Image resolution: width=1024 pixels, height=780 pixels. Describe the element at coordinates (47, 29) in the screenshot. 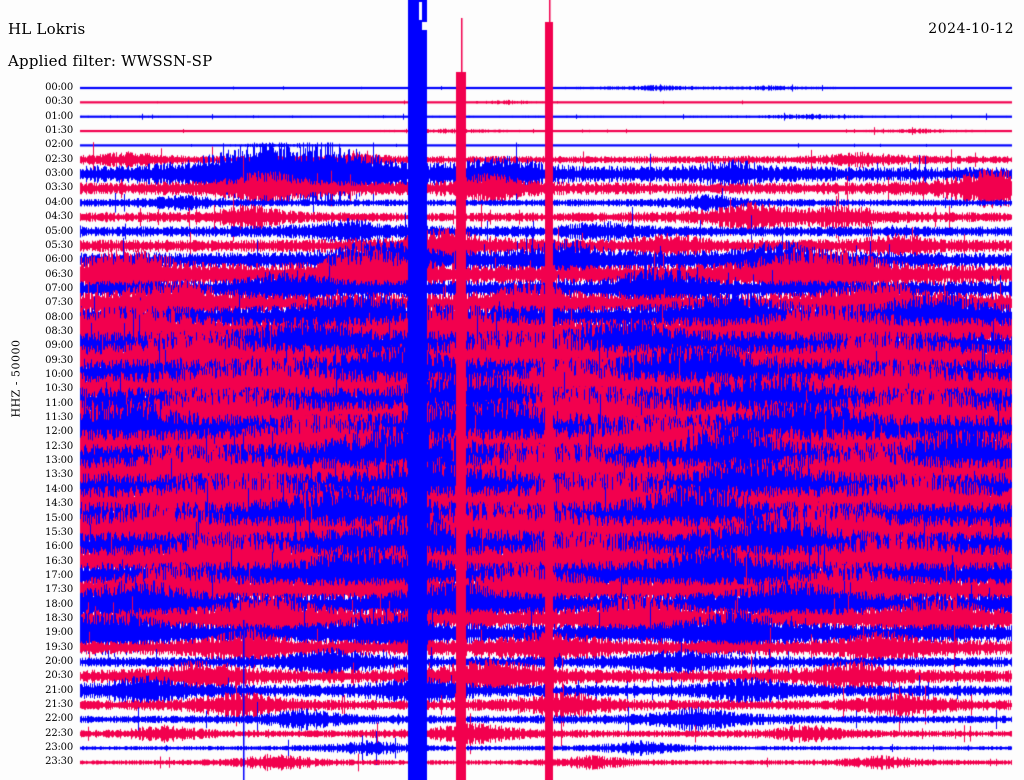

I see `station-title: HL Lokris` at that location.